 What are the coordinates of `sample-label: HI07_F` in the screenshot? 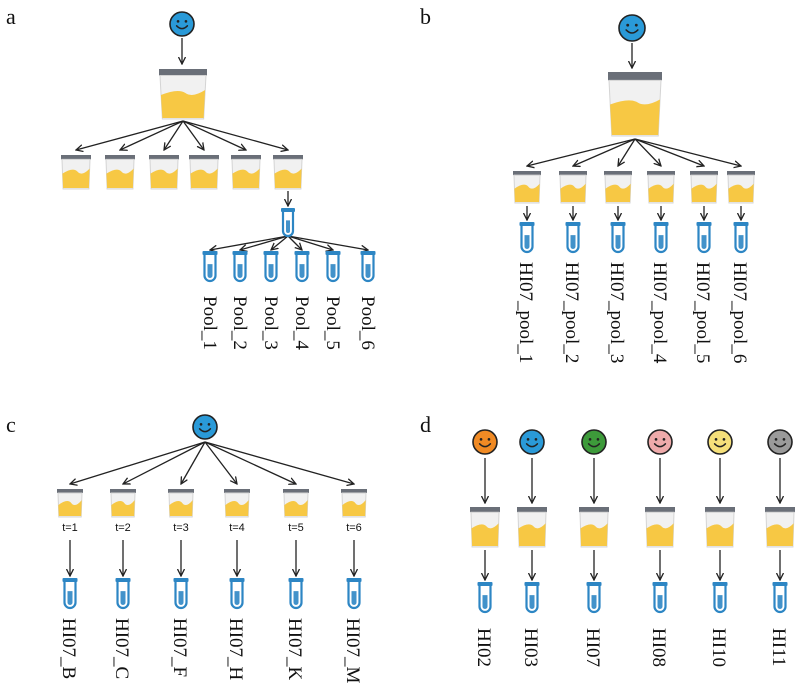 It's located at (179, 647).